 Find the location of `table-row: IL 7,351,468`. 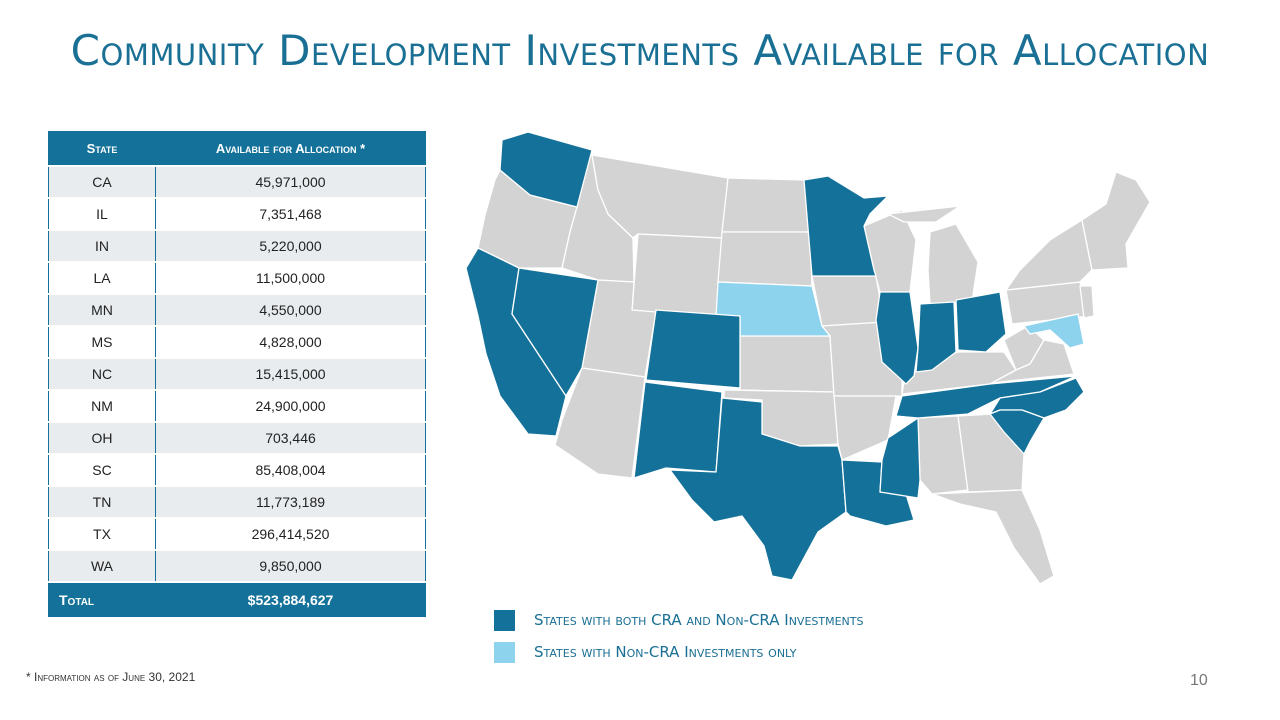

table-row: IL 7,351,468 is located at coordinates (237, 214).